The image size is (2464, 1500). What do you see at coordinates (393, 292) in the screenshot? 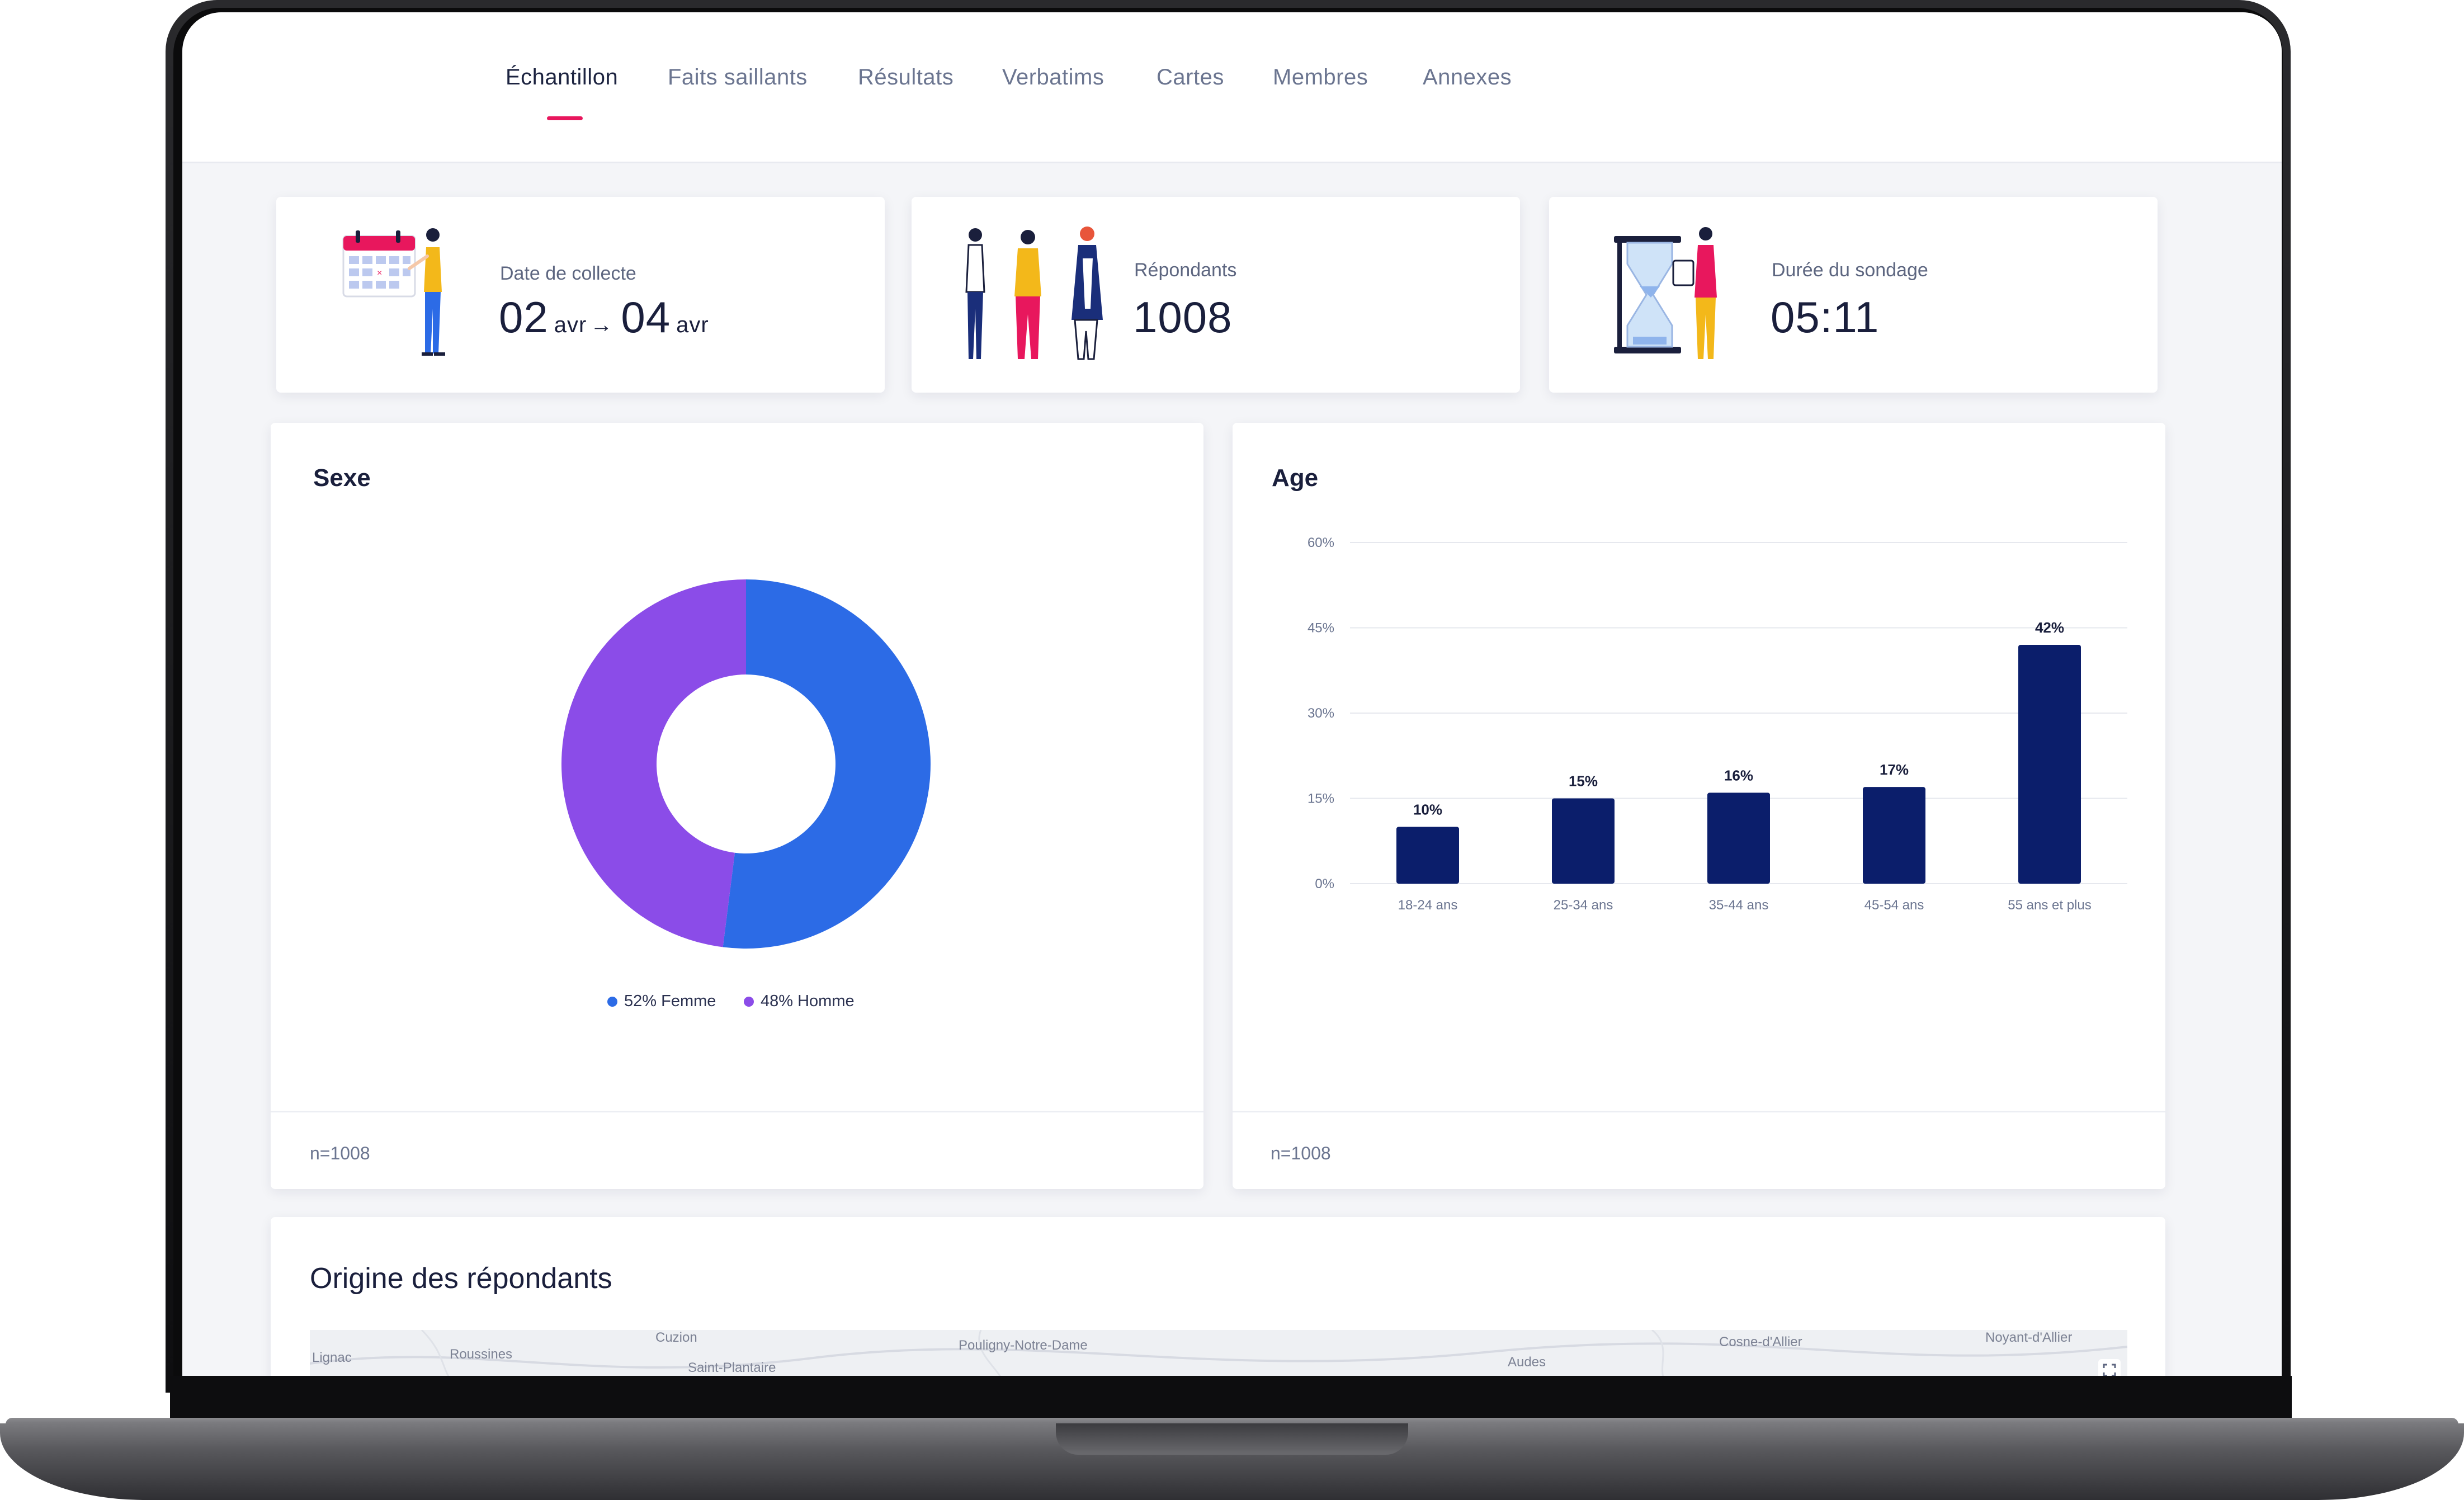
I see `calendar-person-illustration-icon: ×` at bounding box center [393, 292].